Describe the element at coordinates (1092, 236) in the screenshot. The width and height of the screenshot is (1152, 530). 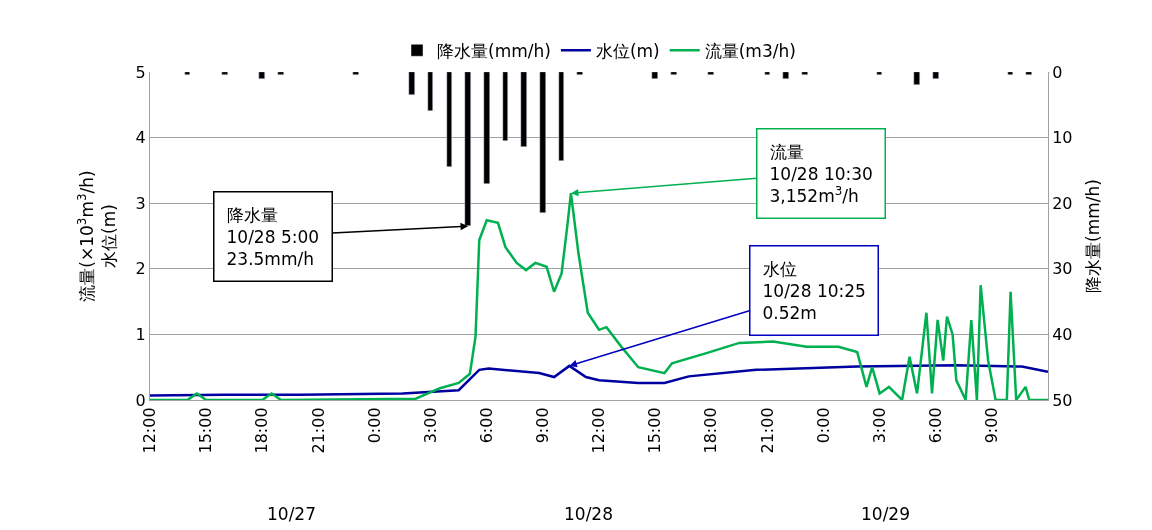
I see `y2-axis-title: 降水量(mm/h)` at that location.